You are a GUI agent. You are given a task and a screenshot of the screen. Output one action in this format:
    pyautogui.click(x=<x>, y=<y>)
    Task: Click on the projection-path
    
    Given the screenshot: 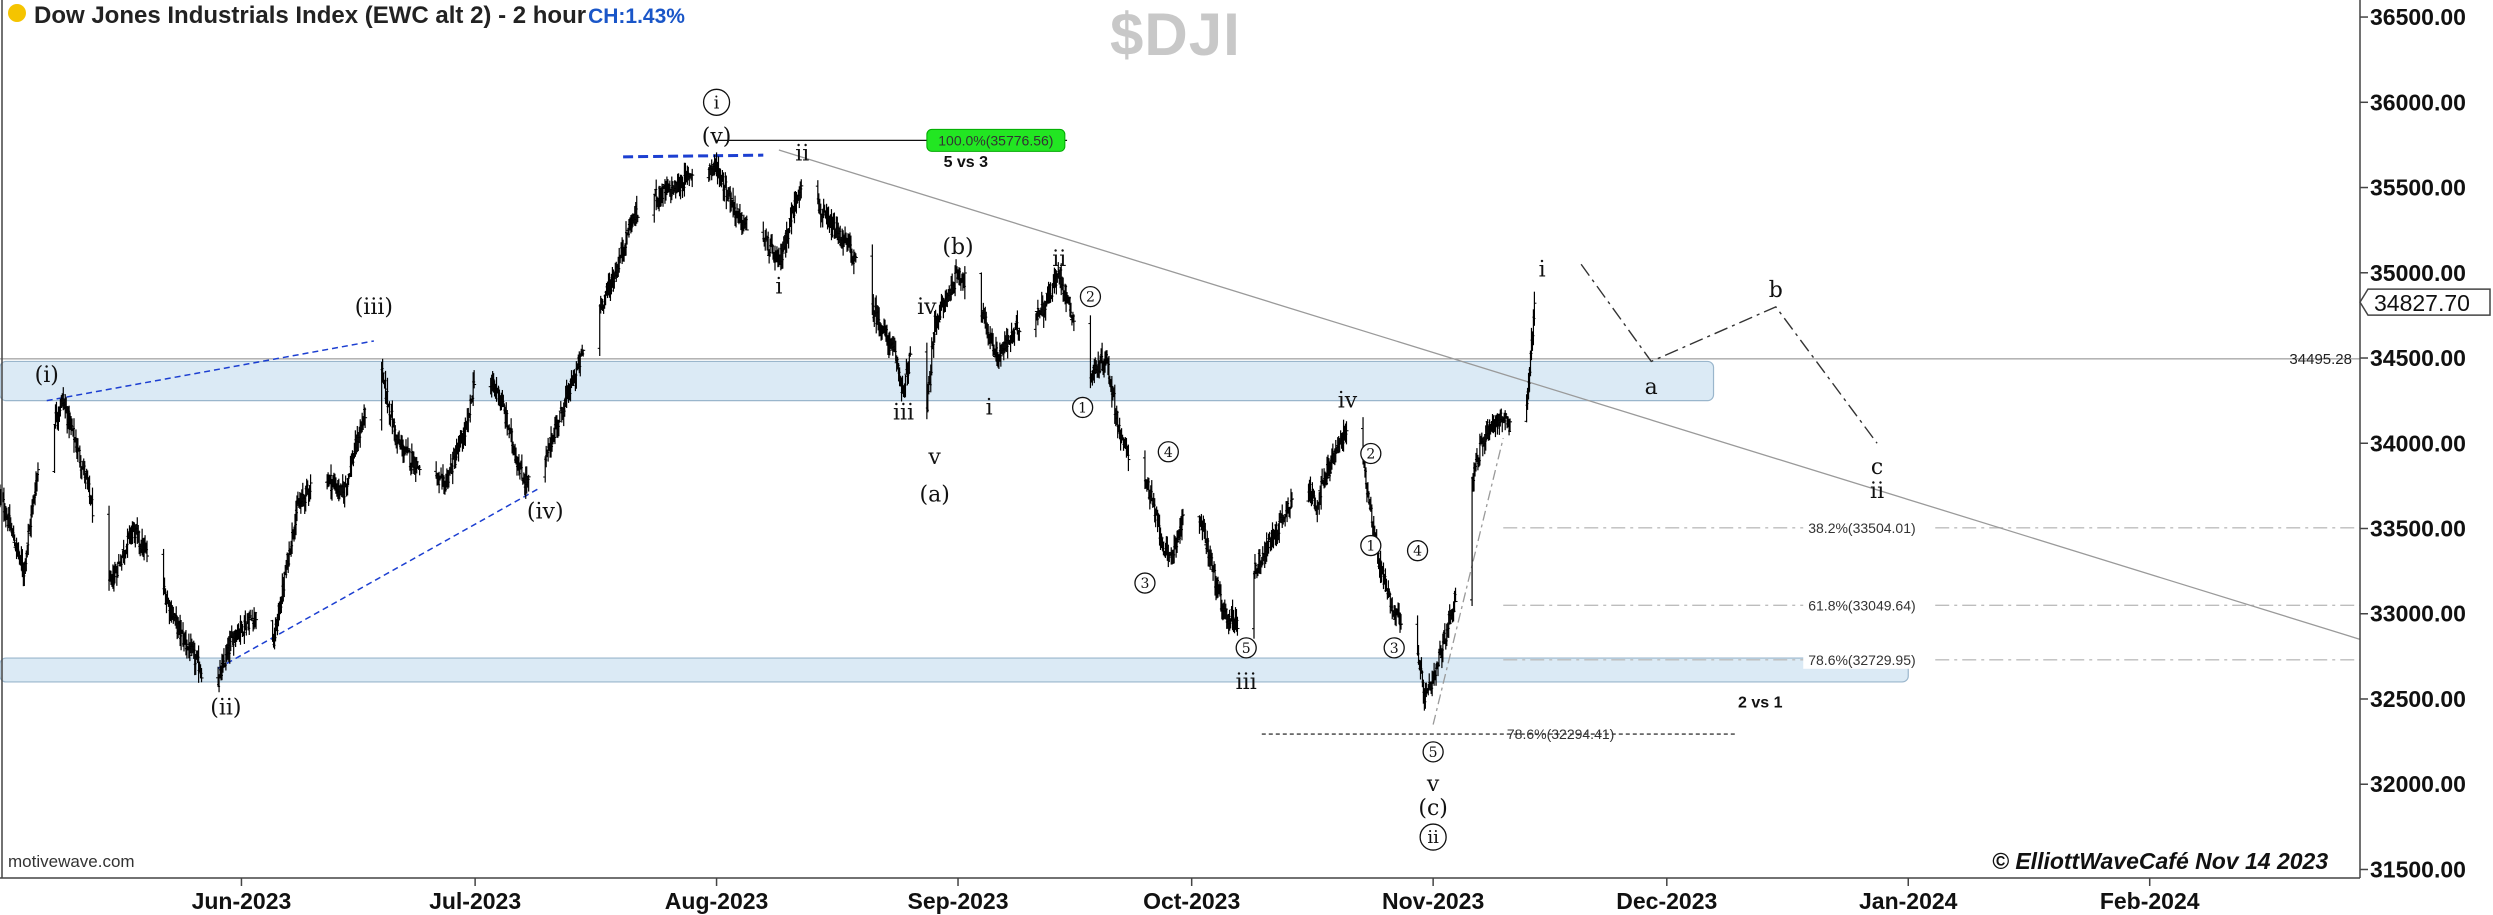 What is the action you would take?
    pyautogui.click(x=1729, y=353)
    